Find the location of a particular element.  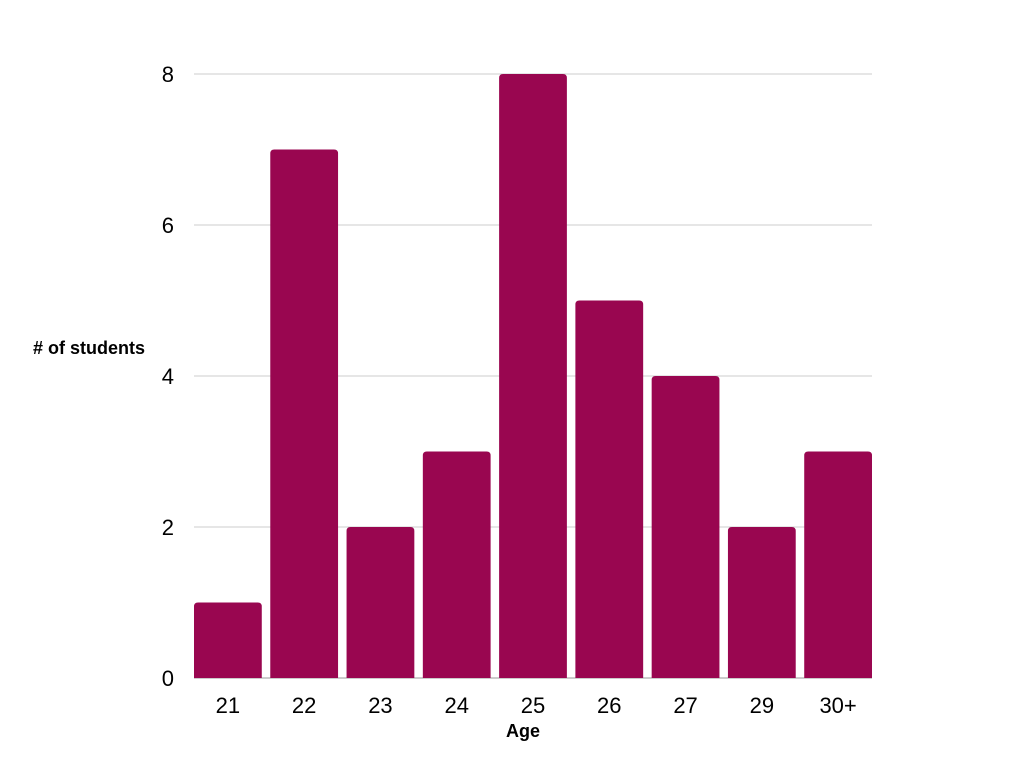

y-tick-label: 2 is located at coordinates (168, 527).